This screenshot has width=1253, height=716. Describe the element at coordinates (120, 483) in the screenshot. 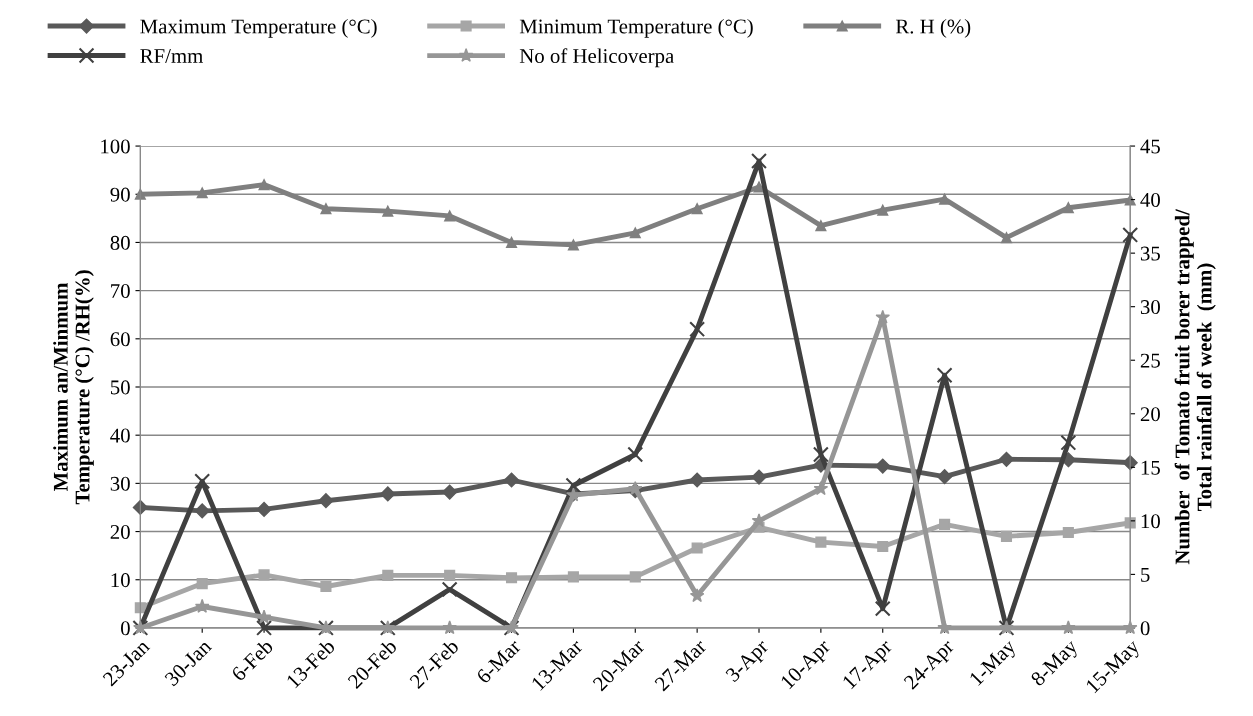

I see `y-tick-label: 30` at that location.